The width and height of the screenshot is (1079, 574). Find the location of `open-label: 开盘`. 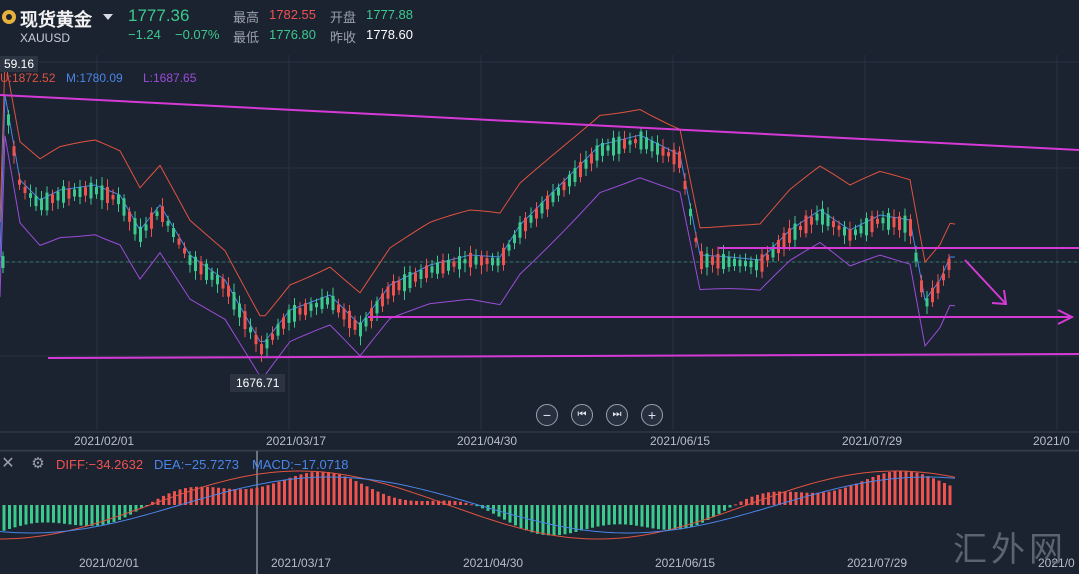

open-label: 开盘 is located at coordinates (343, 17).